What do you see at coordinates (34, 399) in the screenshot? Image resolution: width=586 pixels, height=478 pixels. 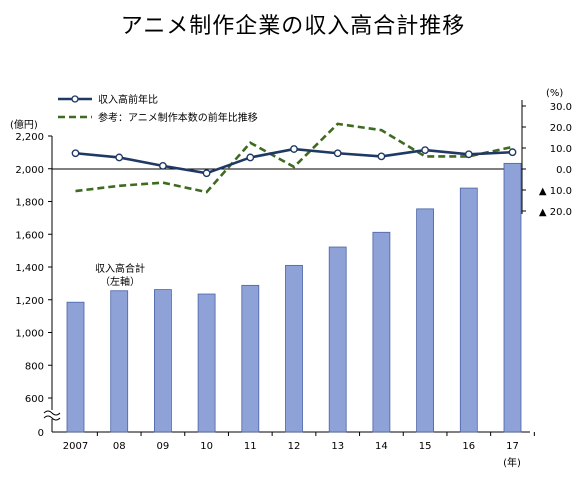 I see `left-tick-label: 600` at bounding box center [34, 399].